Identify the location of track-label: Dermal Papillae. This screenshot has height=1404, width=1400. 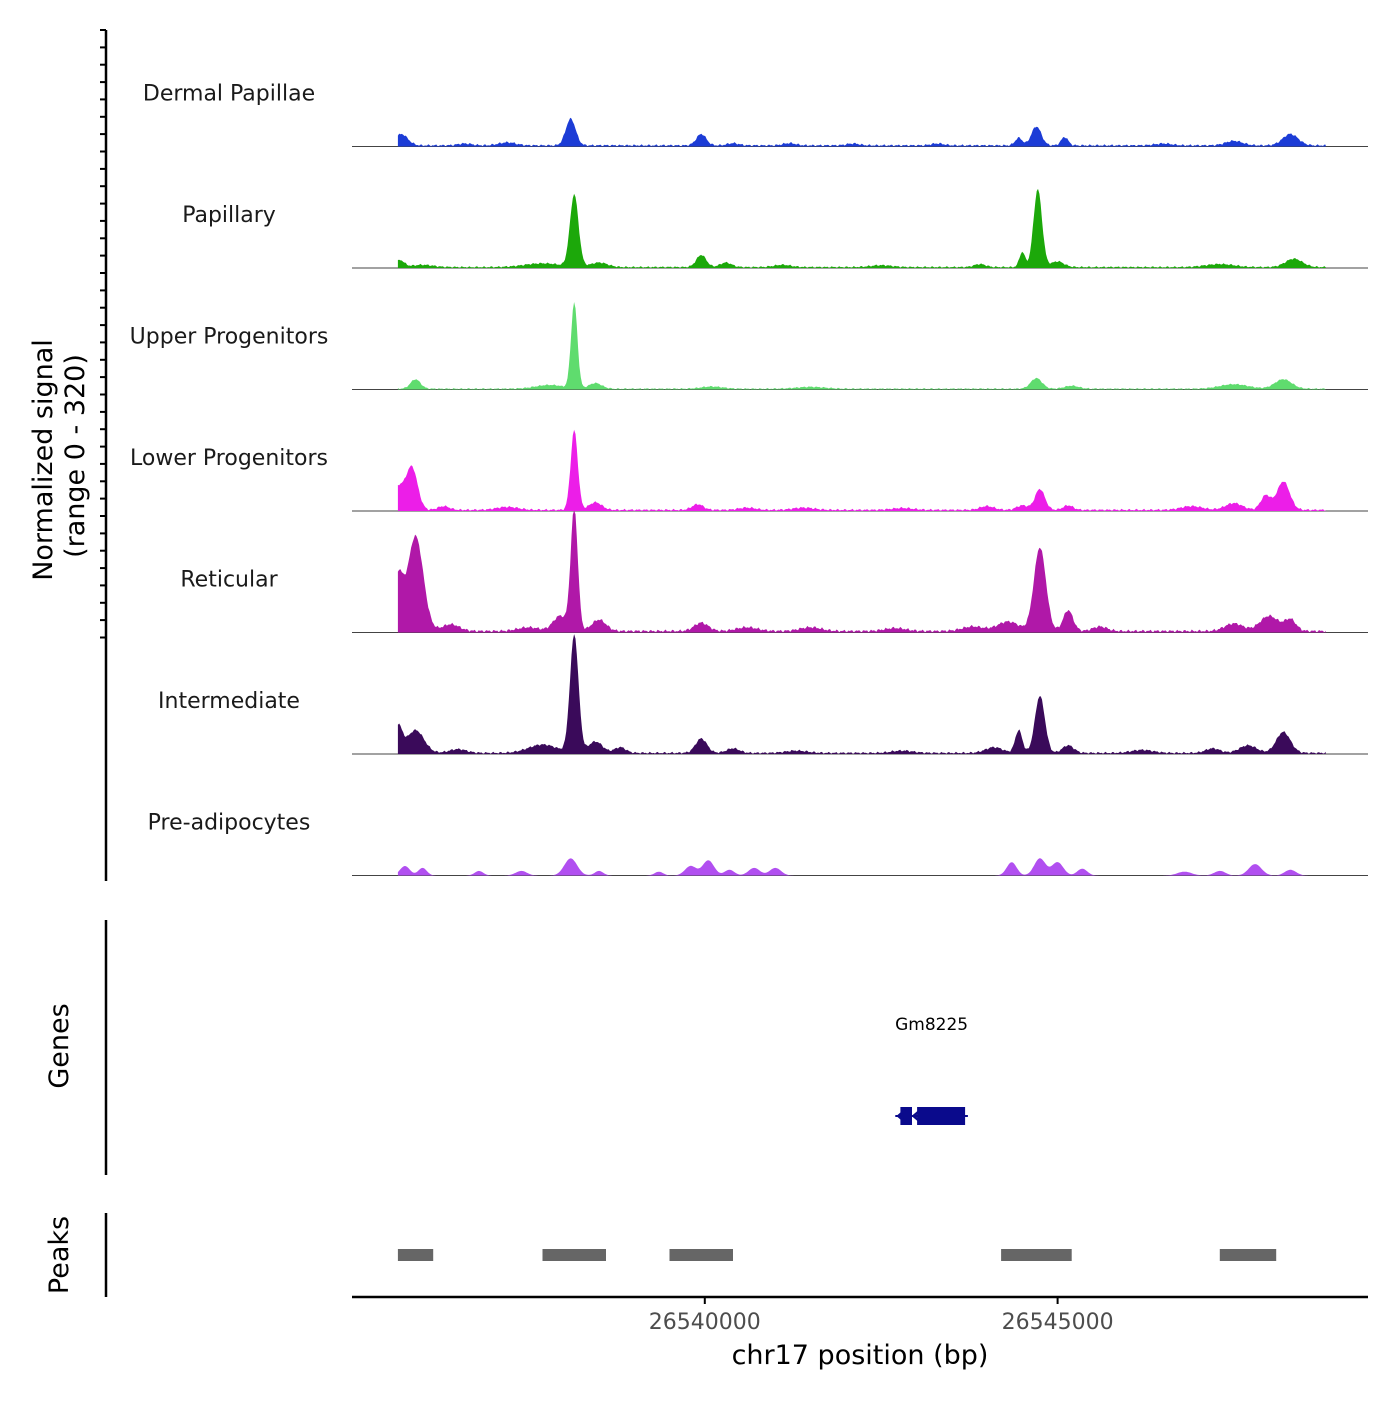
(229, 94).